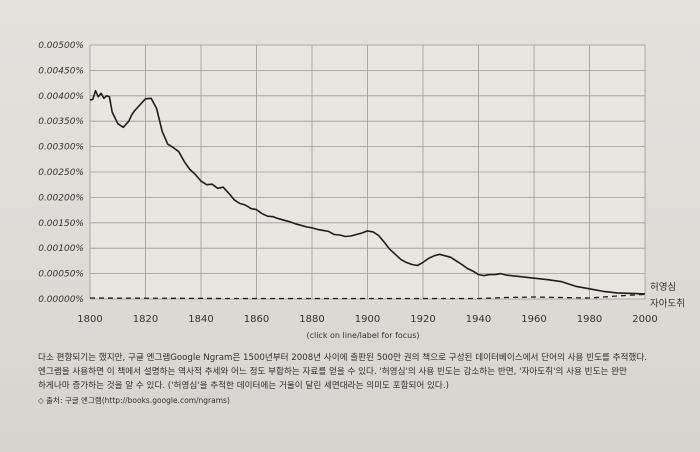  What do you see at coordinates (61, 300) in the screenshot?
I see `y-tick-label: 0.00000%` at bounding box center [61, 300].